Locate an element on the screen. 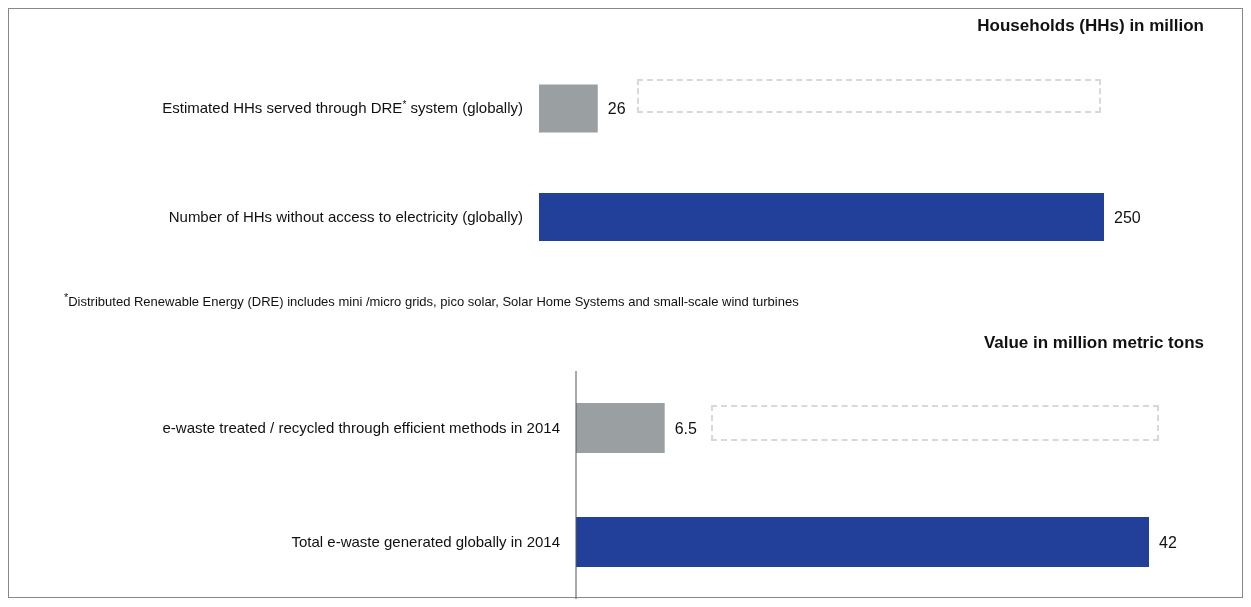 The width and height of the screenshot is (1251, 607). chart-title: Value in million metric tons is located at coordinates (1093, 343).